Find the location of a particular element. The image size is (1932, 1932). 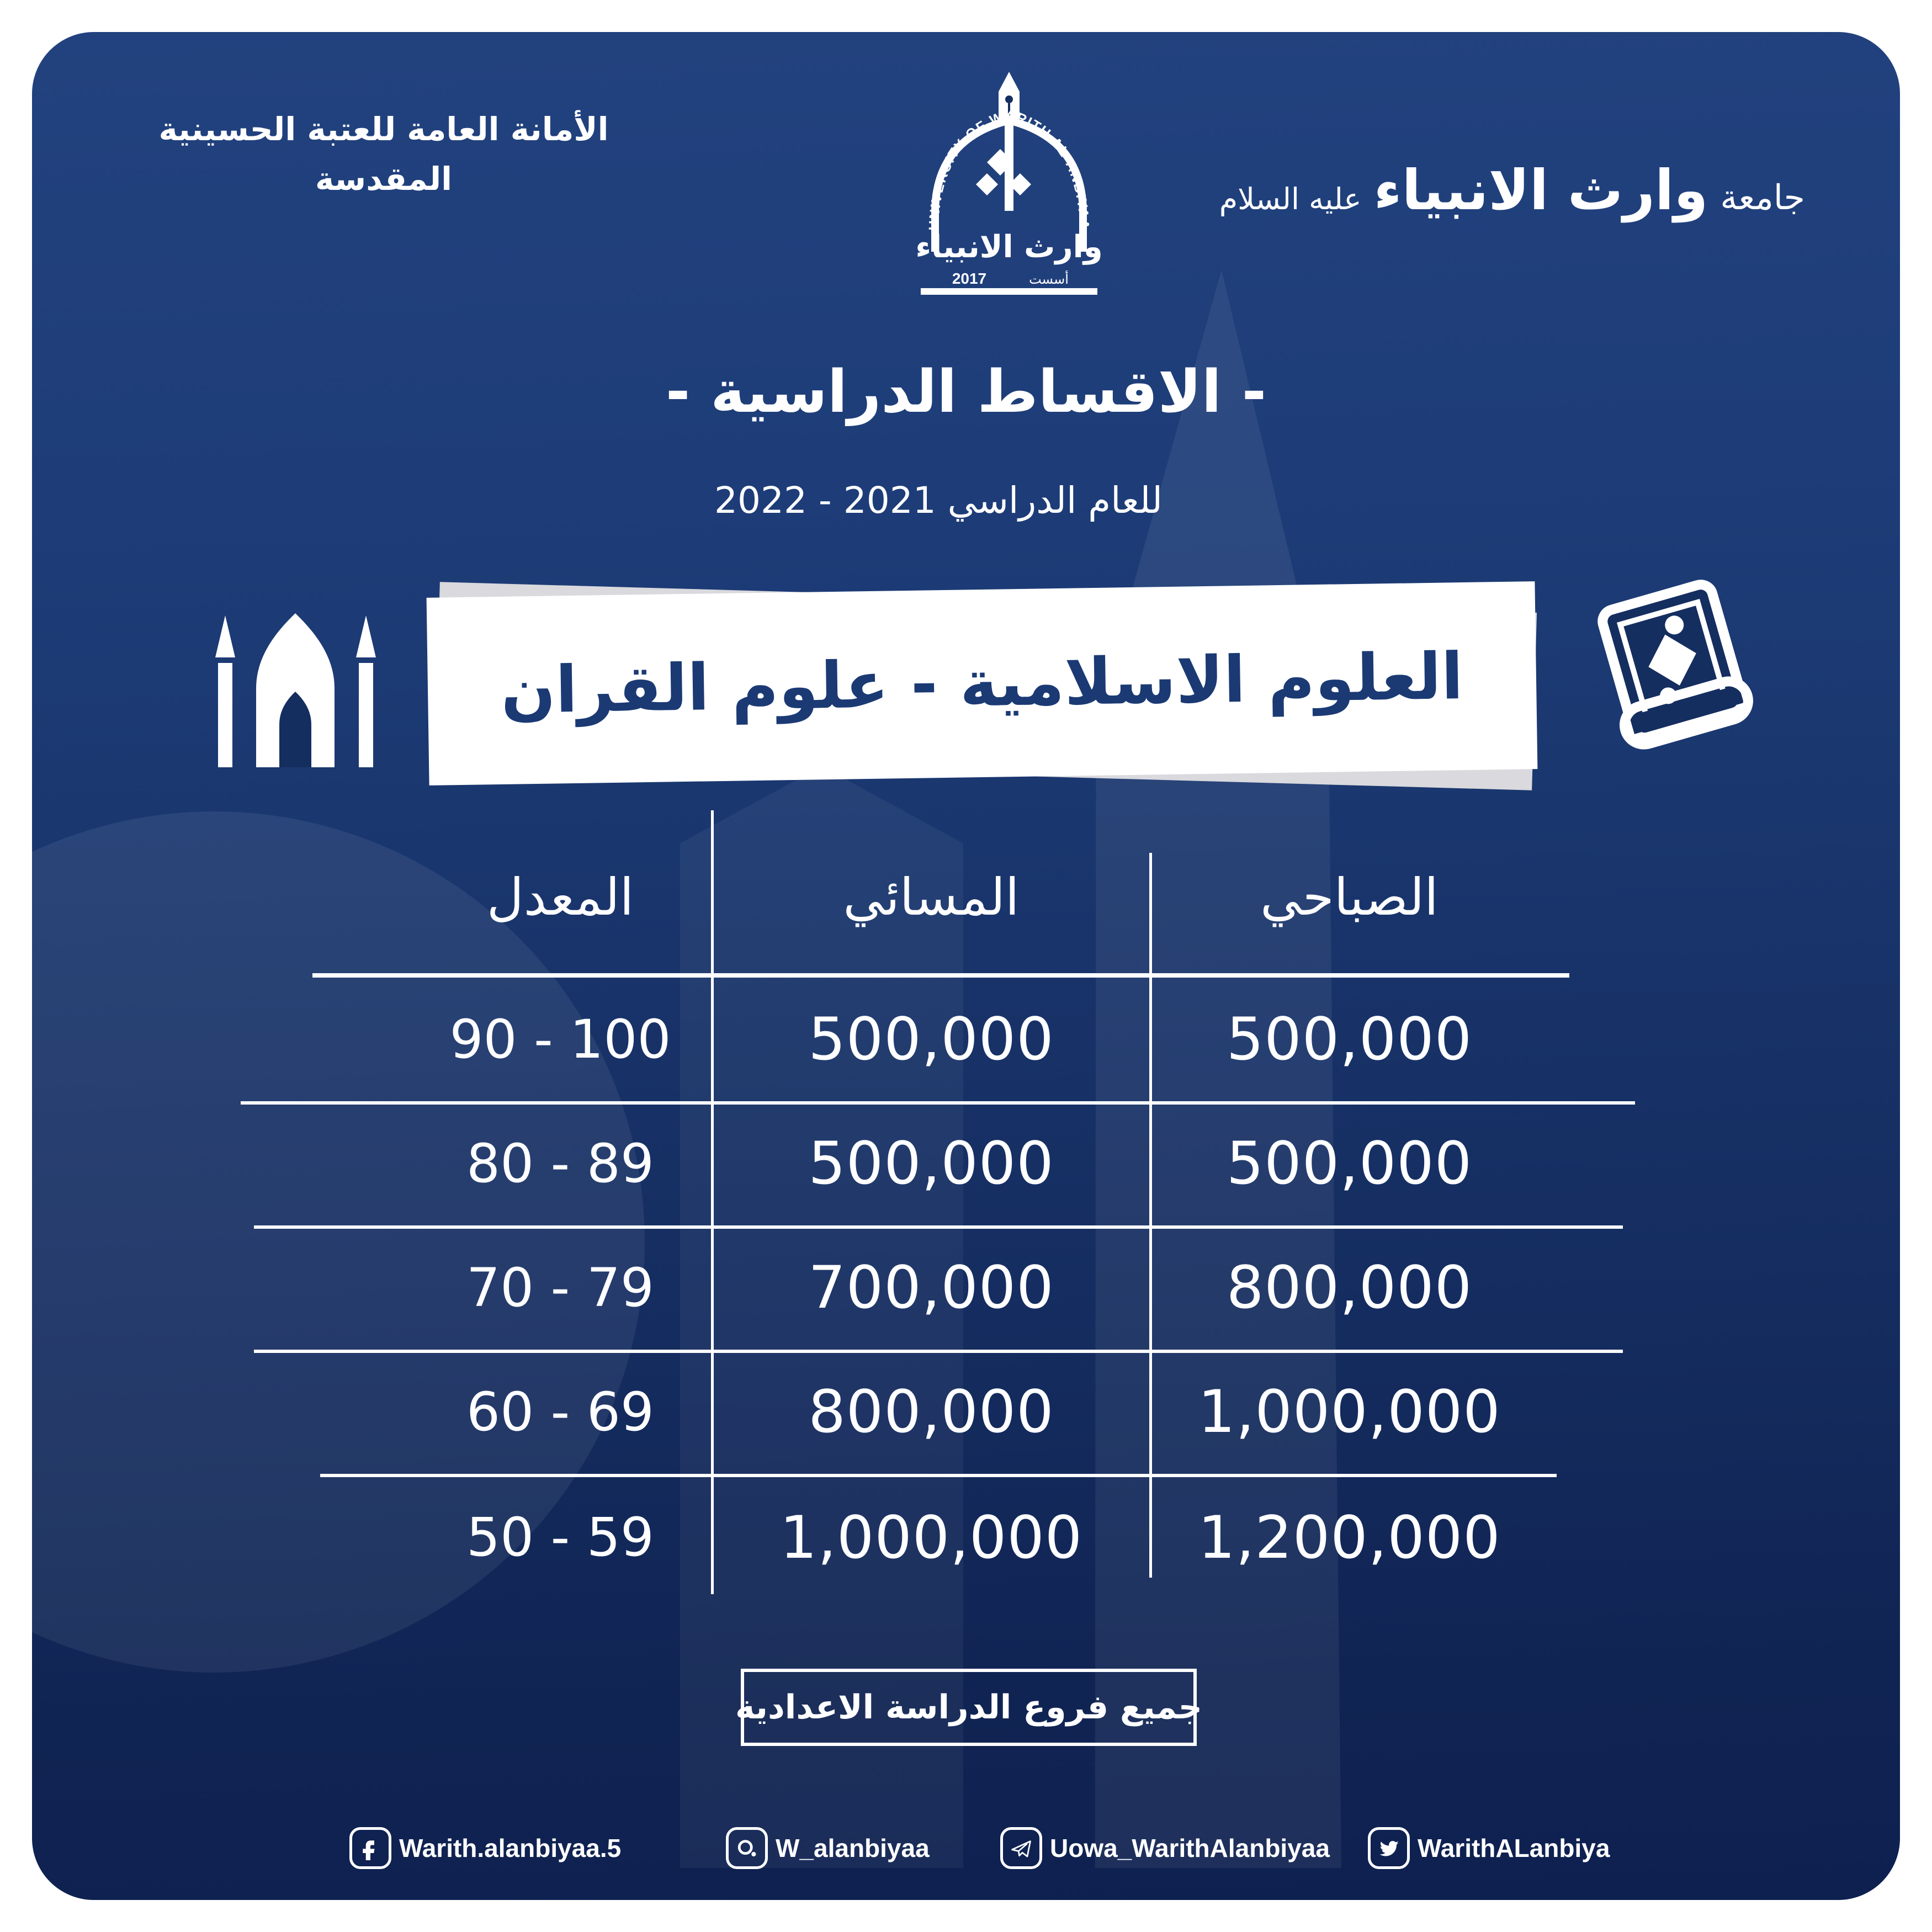

twitter-handle: WarithALanbiya is located at coordinates (1489, 1848).